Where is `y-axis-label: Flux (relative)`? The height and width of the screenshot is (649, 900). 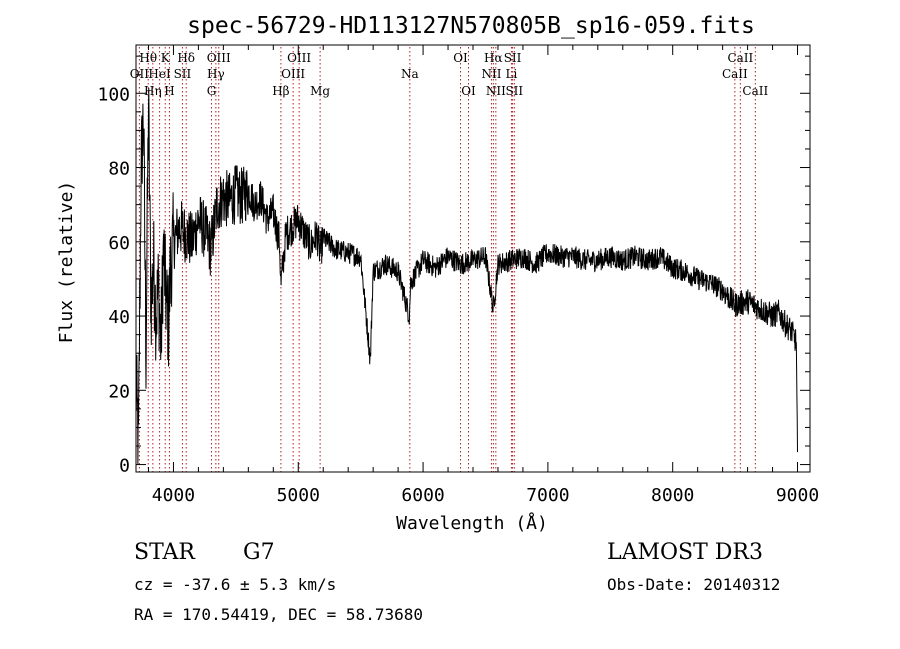
y-axis-label: Flux (relative) is located at coordinates (66, 262).